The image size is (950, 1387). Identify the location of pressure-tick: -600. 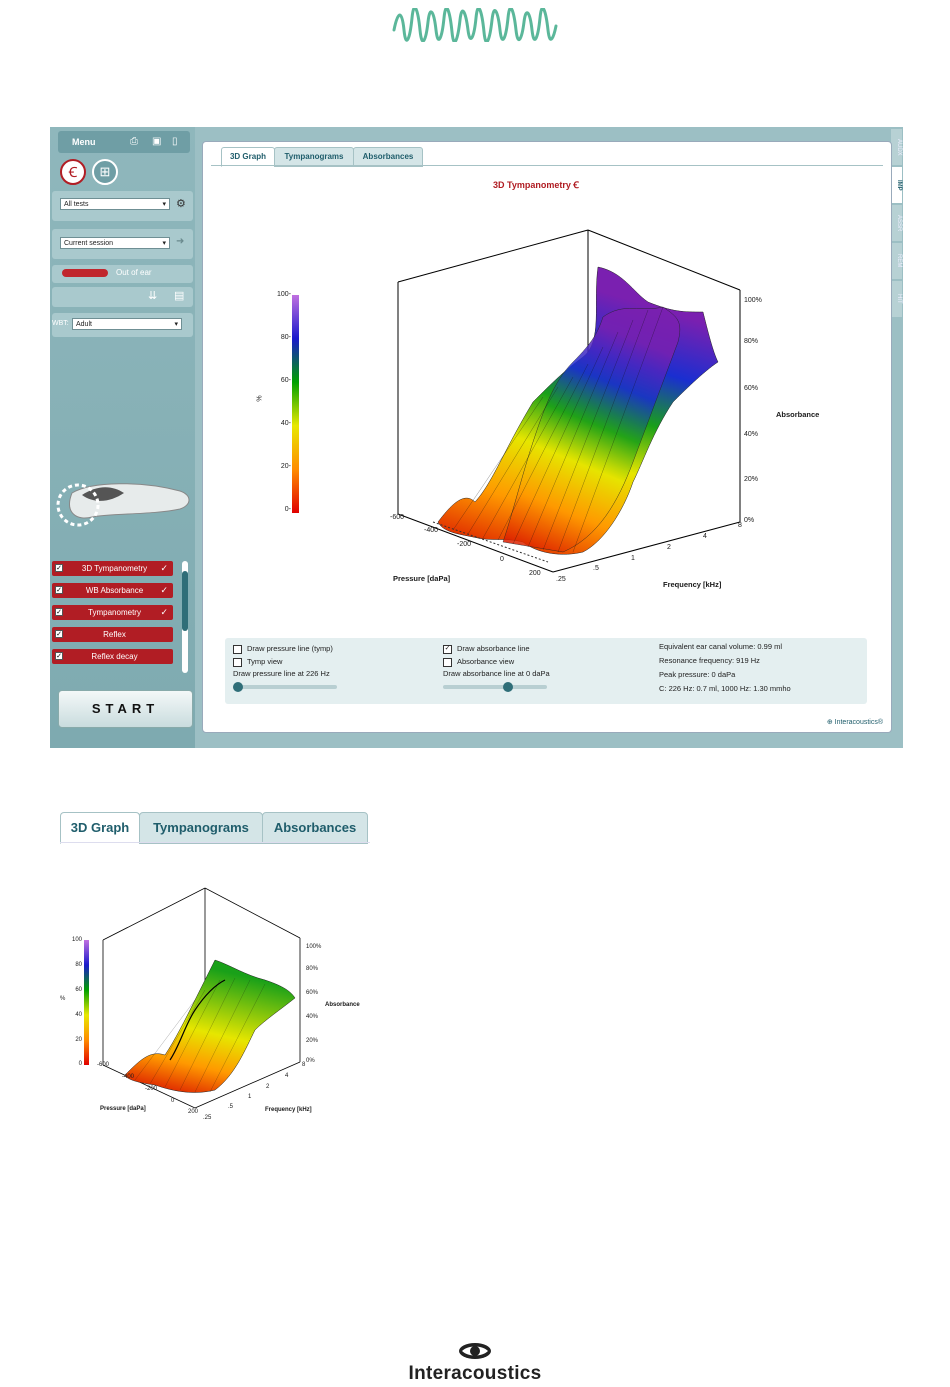
(397, 517).